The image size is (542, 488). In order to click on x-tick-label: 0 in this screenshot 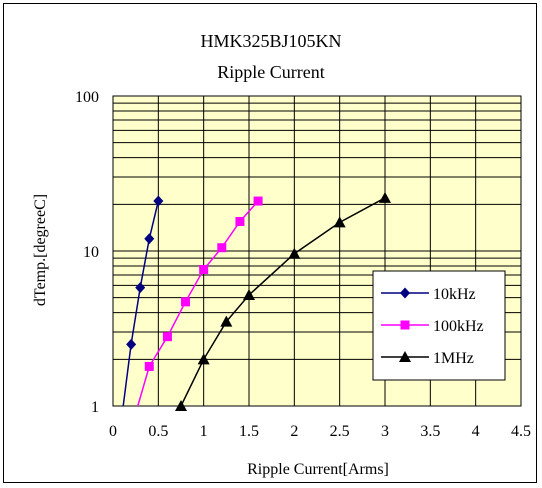, I will do `click(113, 431)`.